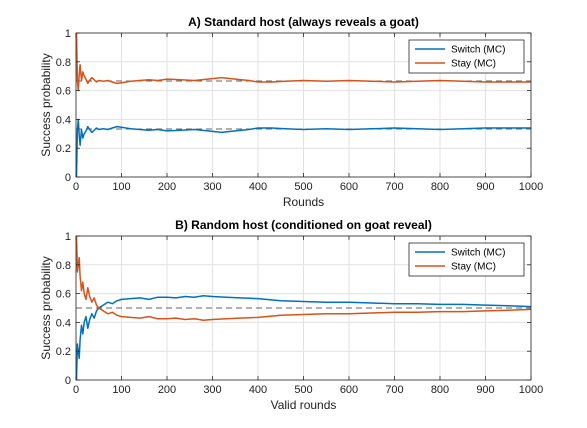 The height and width of the screenshot is (428, 587). Describe the element at coordinates (303, 62) in the screenshot. I see `series-line-stay` at that location.